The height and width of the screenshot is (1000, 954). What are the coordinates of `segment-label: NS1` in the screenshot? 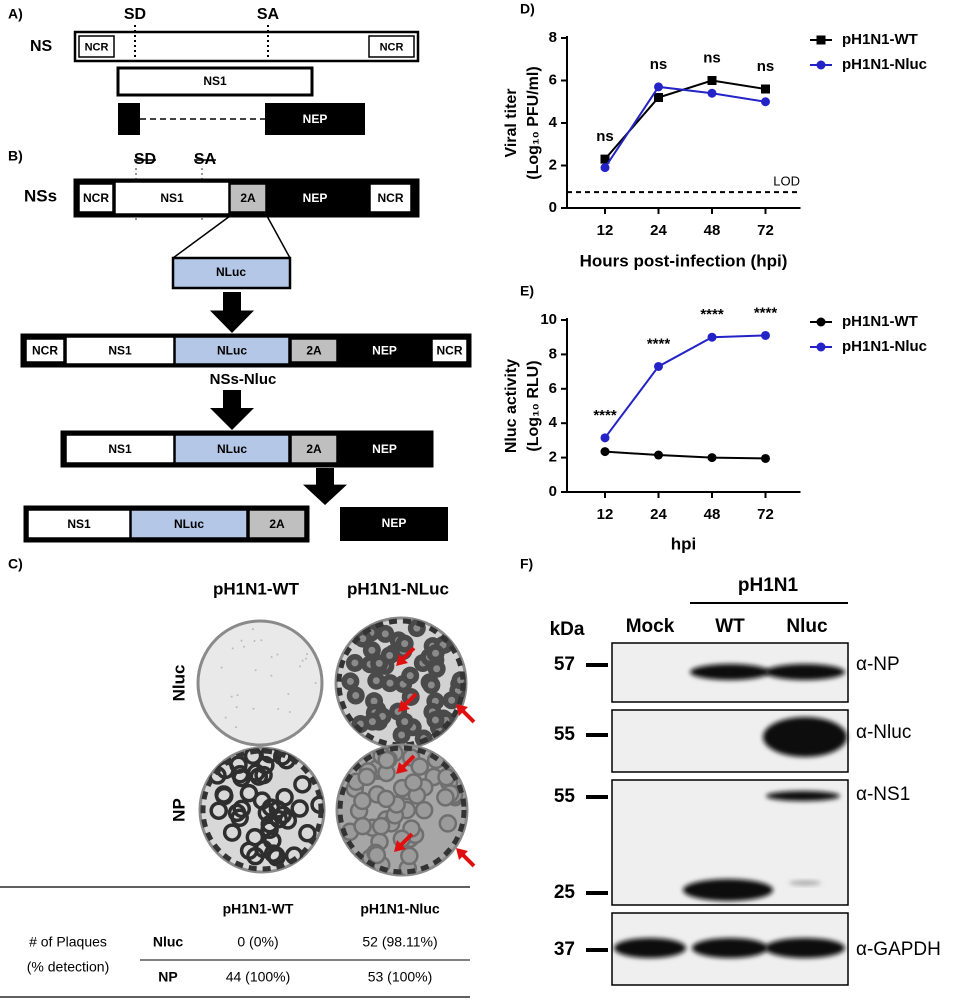 It's located at (120, 449).